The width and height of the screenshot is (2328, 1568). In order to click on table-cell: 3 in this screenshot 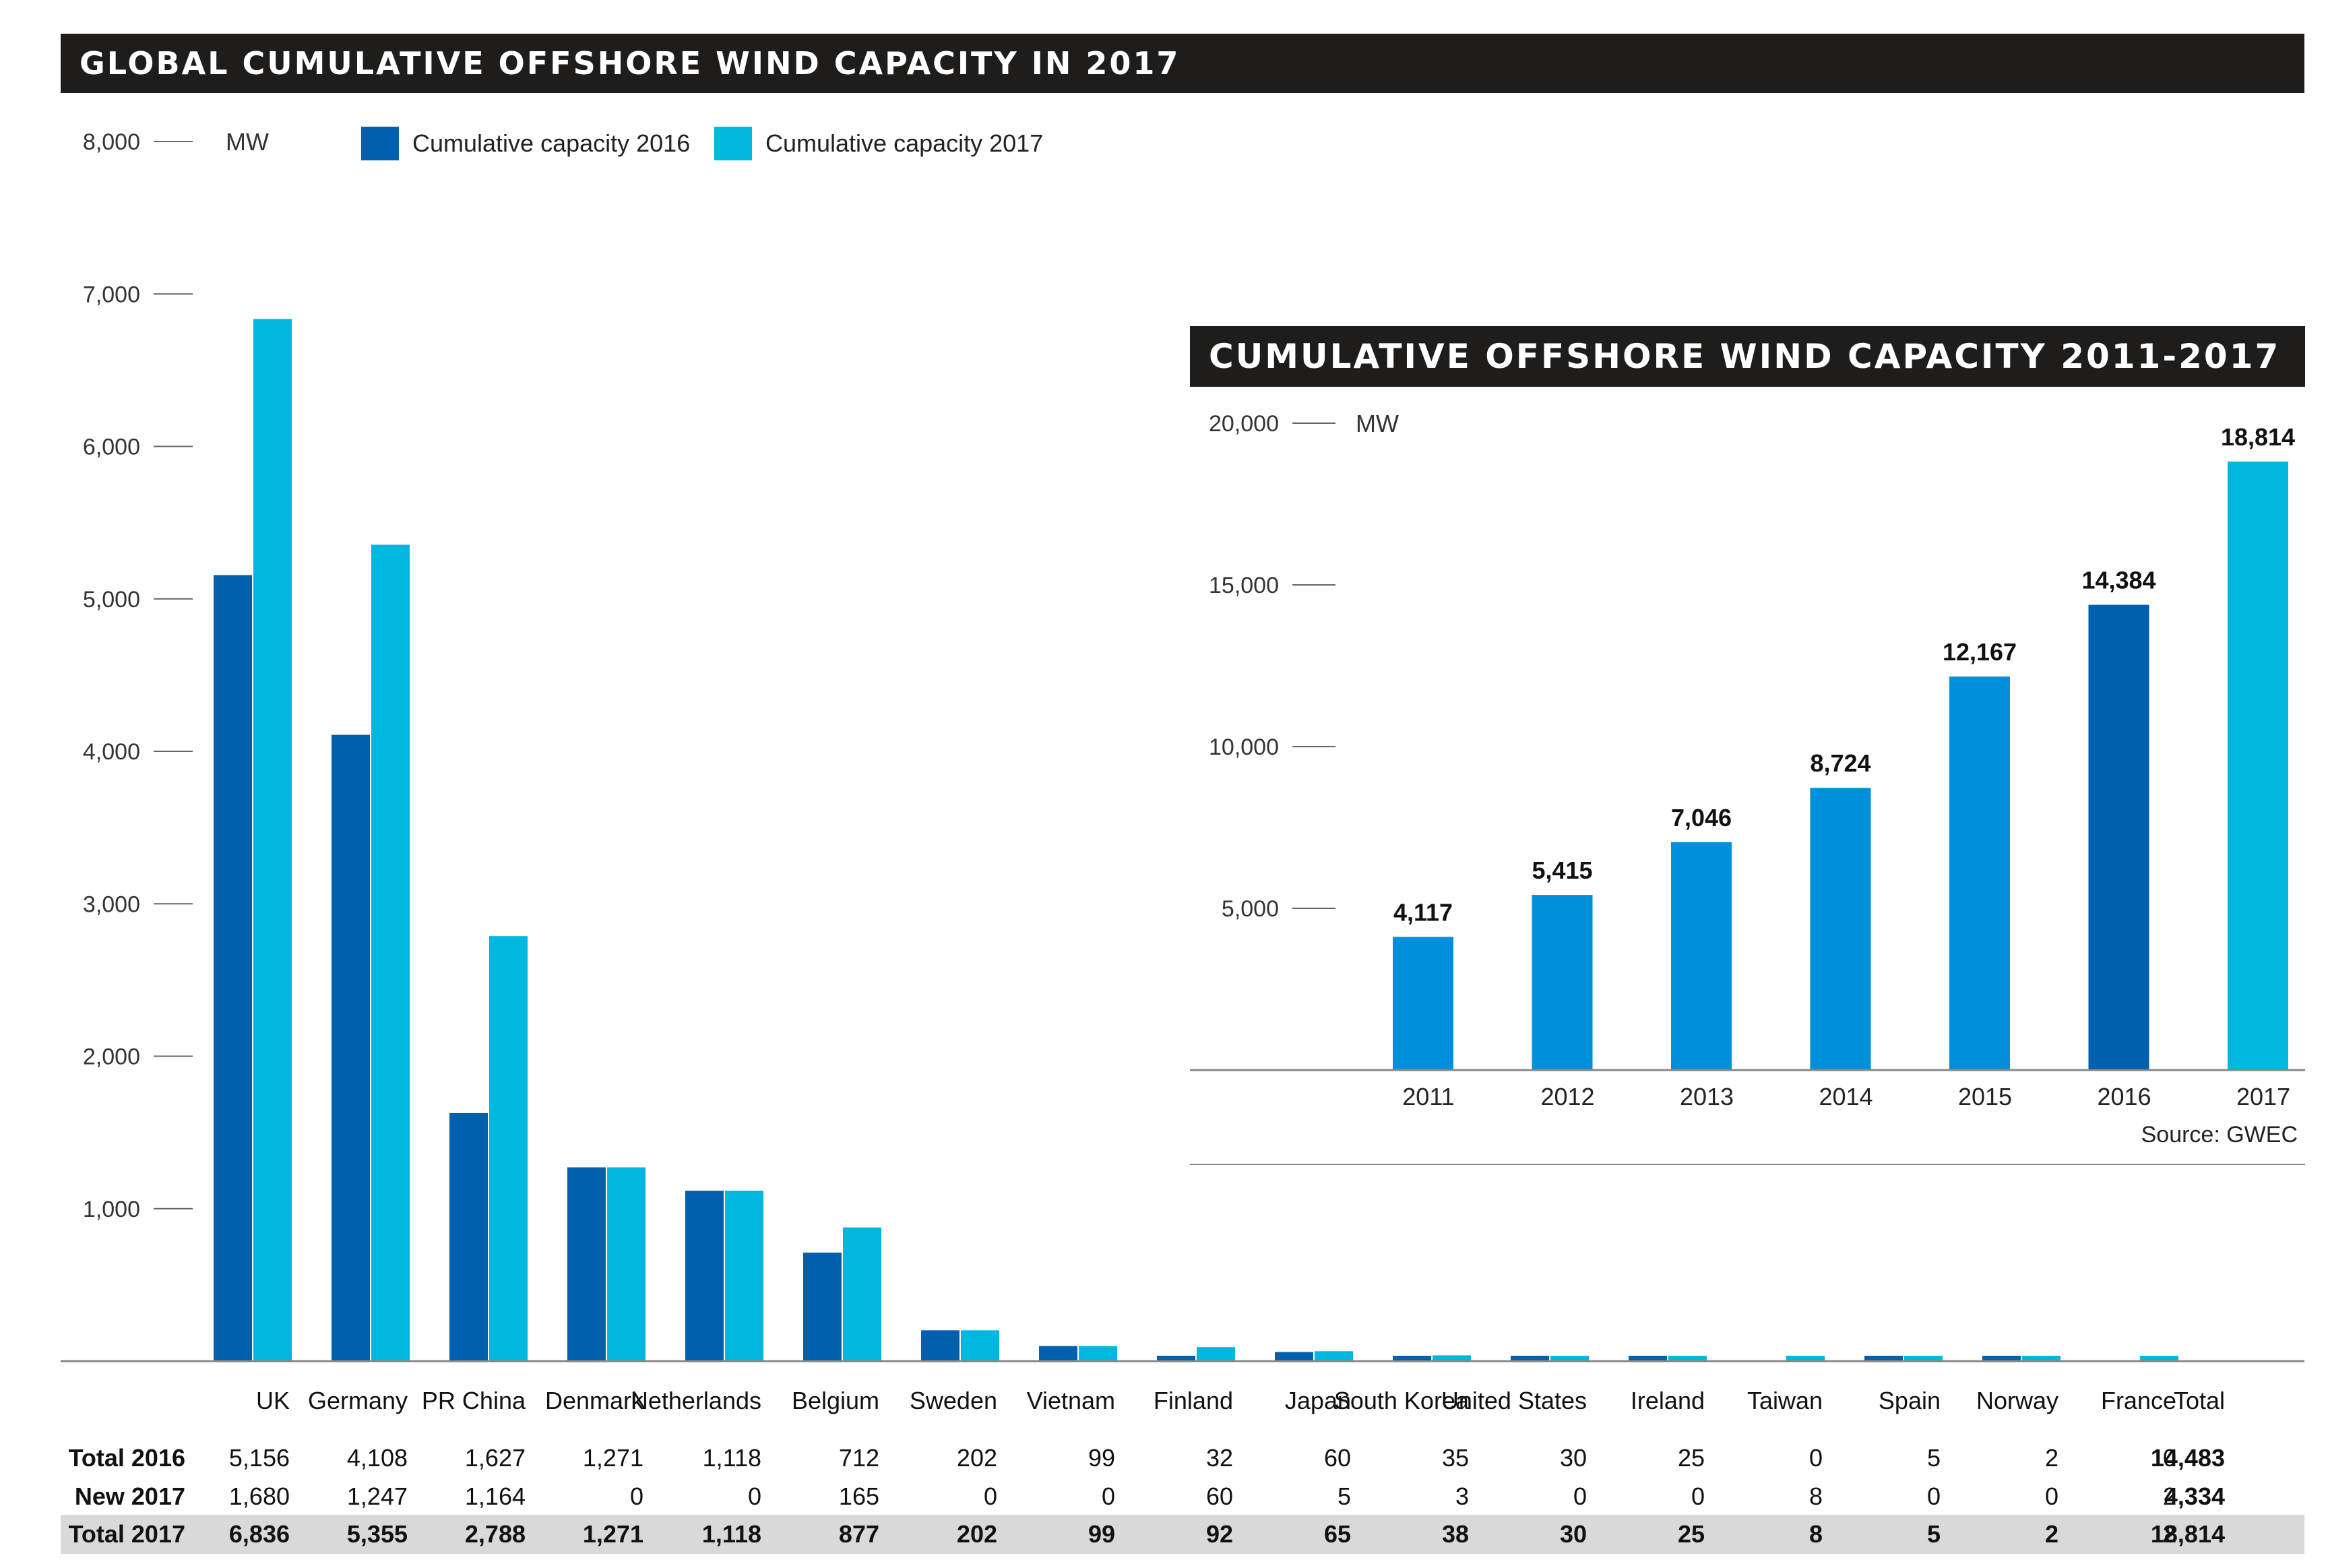, I will do `click(1462, 1496)`.